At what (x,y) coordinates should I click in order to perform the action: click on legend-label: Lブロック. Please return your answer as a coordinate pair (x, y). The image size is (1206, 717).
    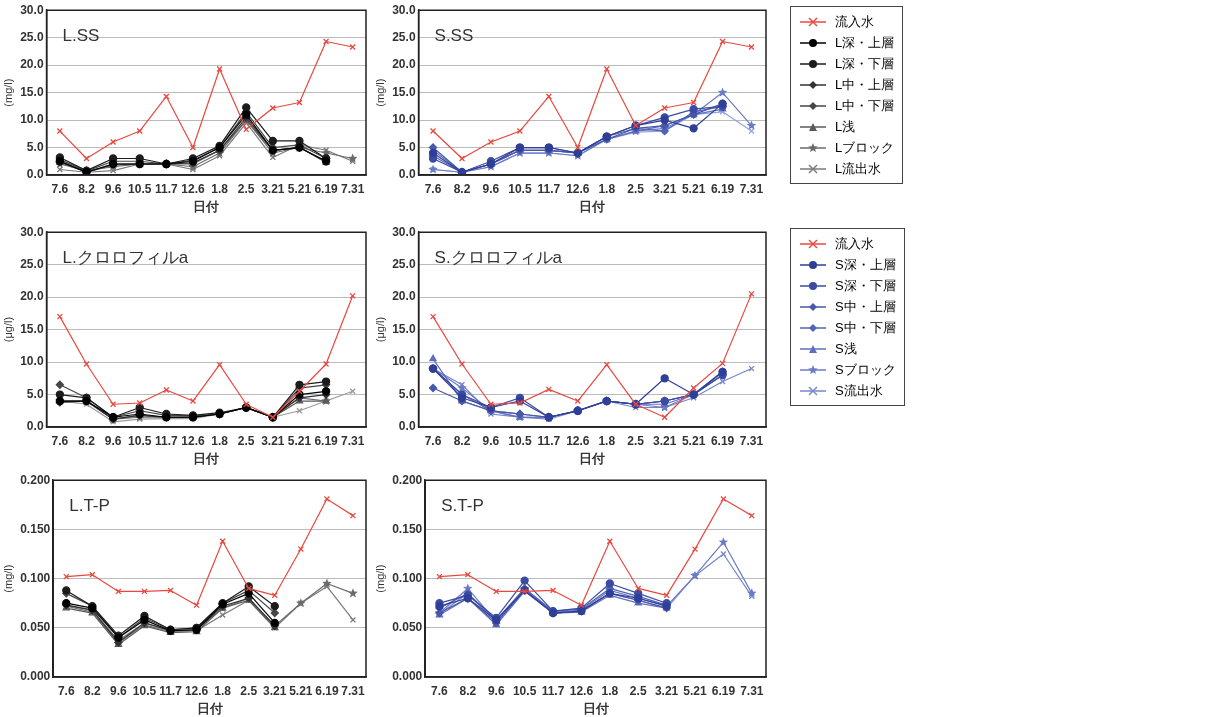
    Looking at the image, I should click on (865, 147).